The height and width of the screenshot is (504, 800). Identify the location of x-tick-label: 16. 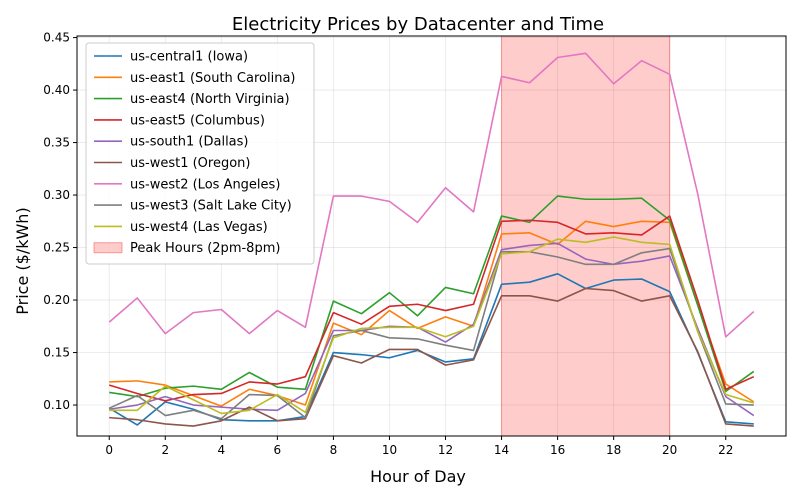
(557, 450).